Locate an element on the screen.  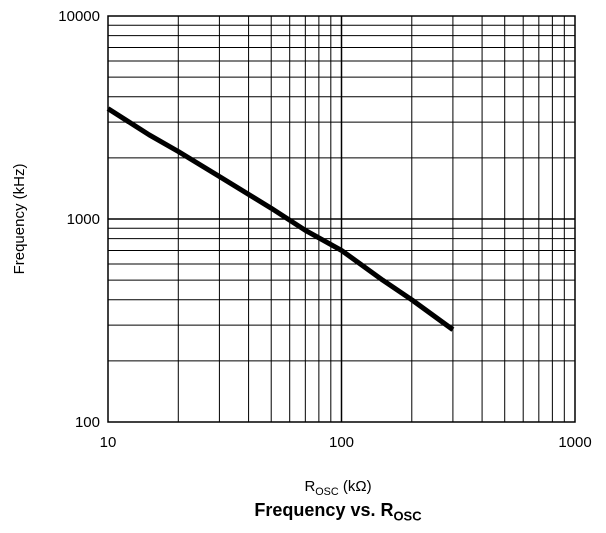
chart-title: Frequency vs. ROSC is located at coordinates (303, 512).